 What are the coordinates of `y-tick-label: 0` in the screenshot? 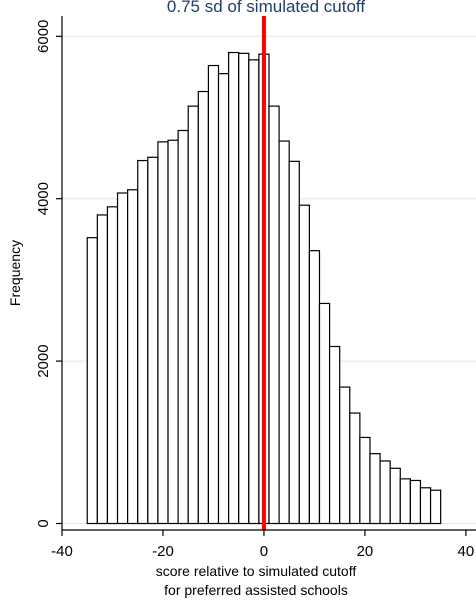 It's located at (43, 523).